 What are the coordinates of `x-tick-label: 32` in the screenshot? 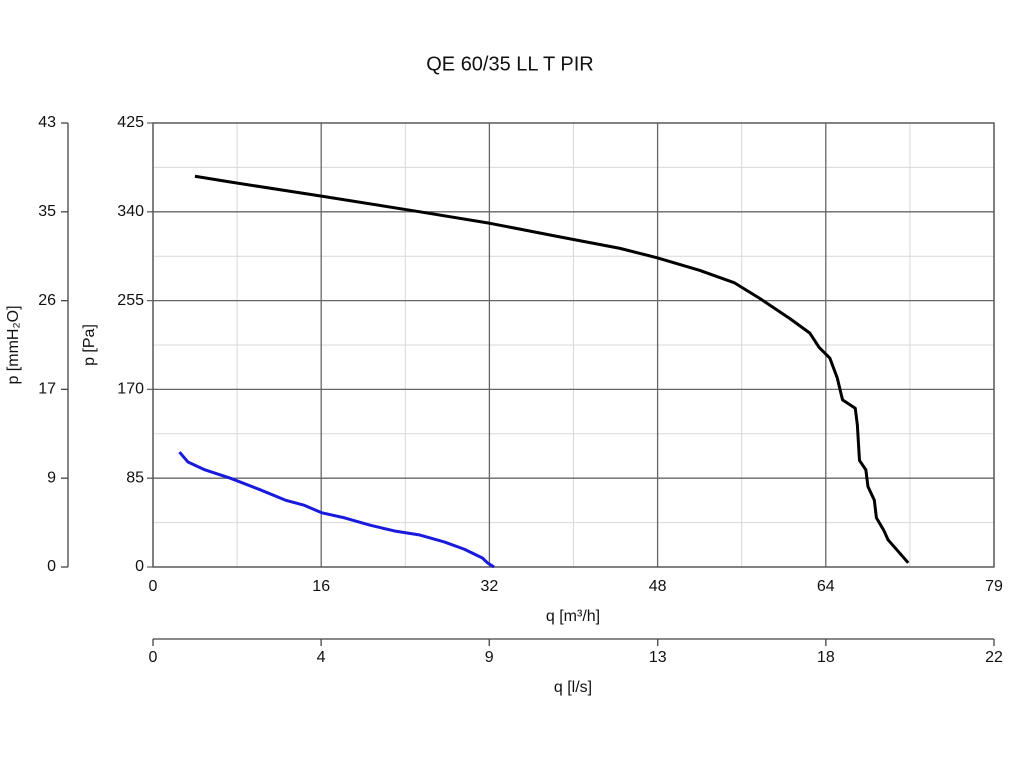 It's located at (490, 586).